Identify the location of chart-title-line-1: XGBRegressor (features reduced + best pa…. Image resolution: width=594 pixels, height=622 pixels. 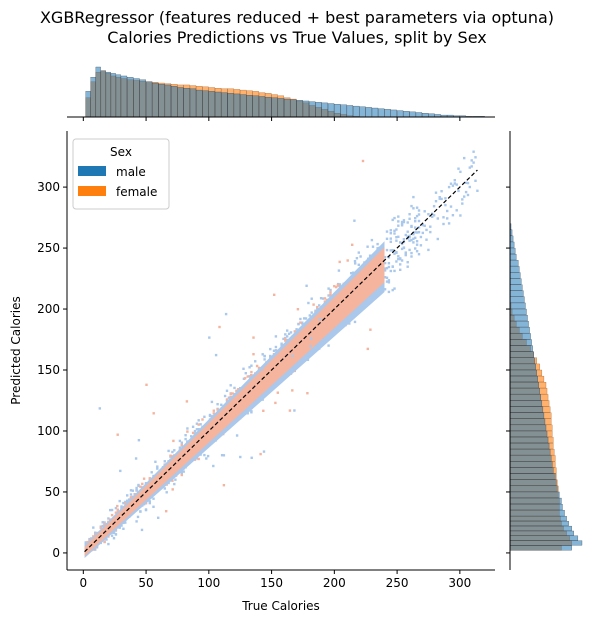
(297, 17).